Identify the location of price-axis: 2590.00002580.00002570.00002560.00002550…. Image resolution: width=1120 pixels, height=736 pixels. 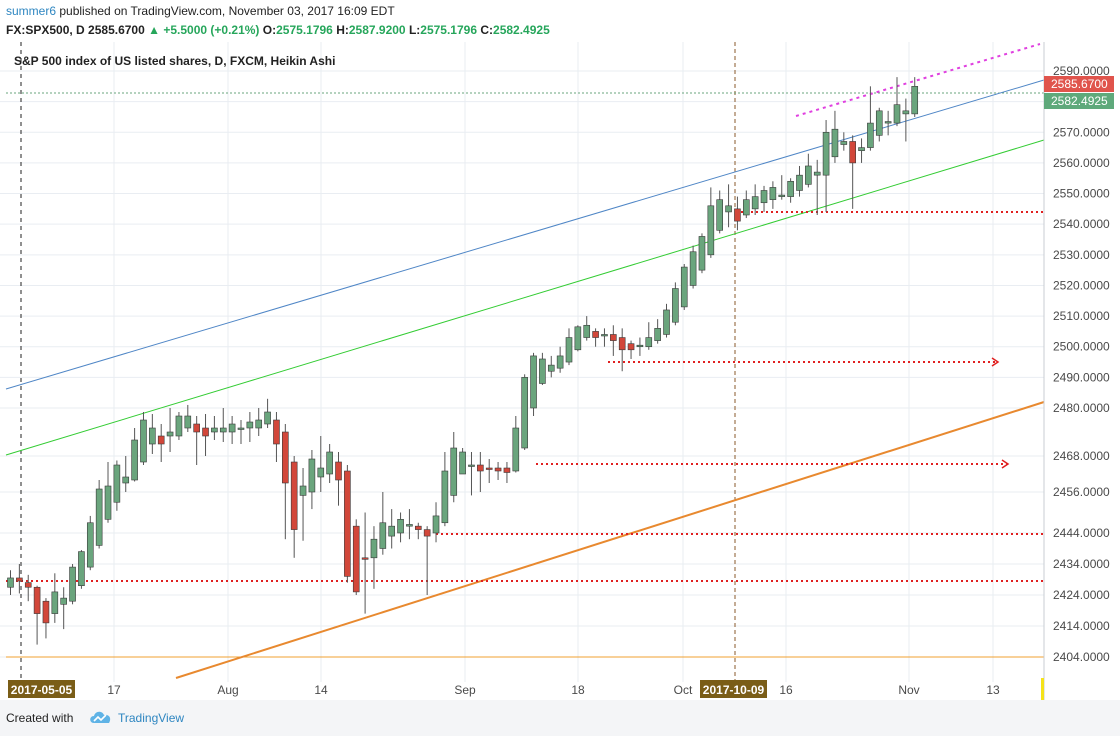
(1081, 364).